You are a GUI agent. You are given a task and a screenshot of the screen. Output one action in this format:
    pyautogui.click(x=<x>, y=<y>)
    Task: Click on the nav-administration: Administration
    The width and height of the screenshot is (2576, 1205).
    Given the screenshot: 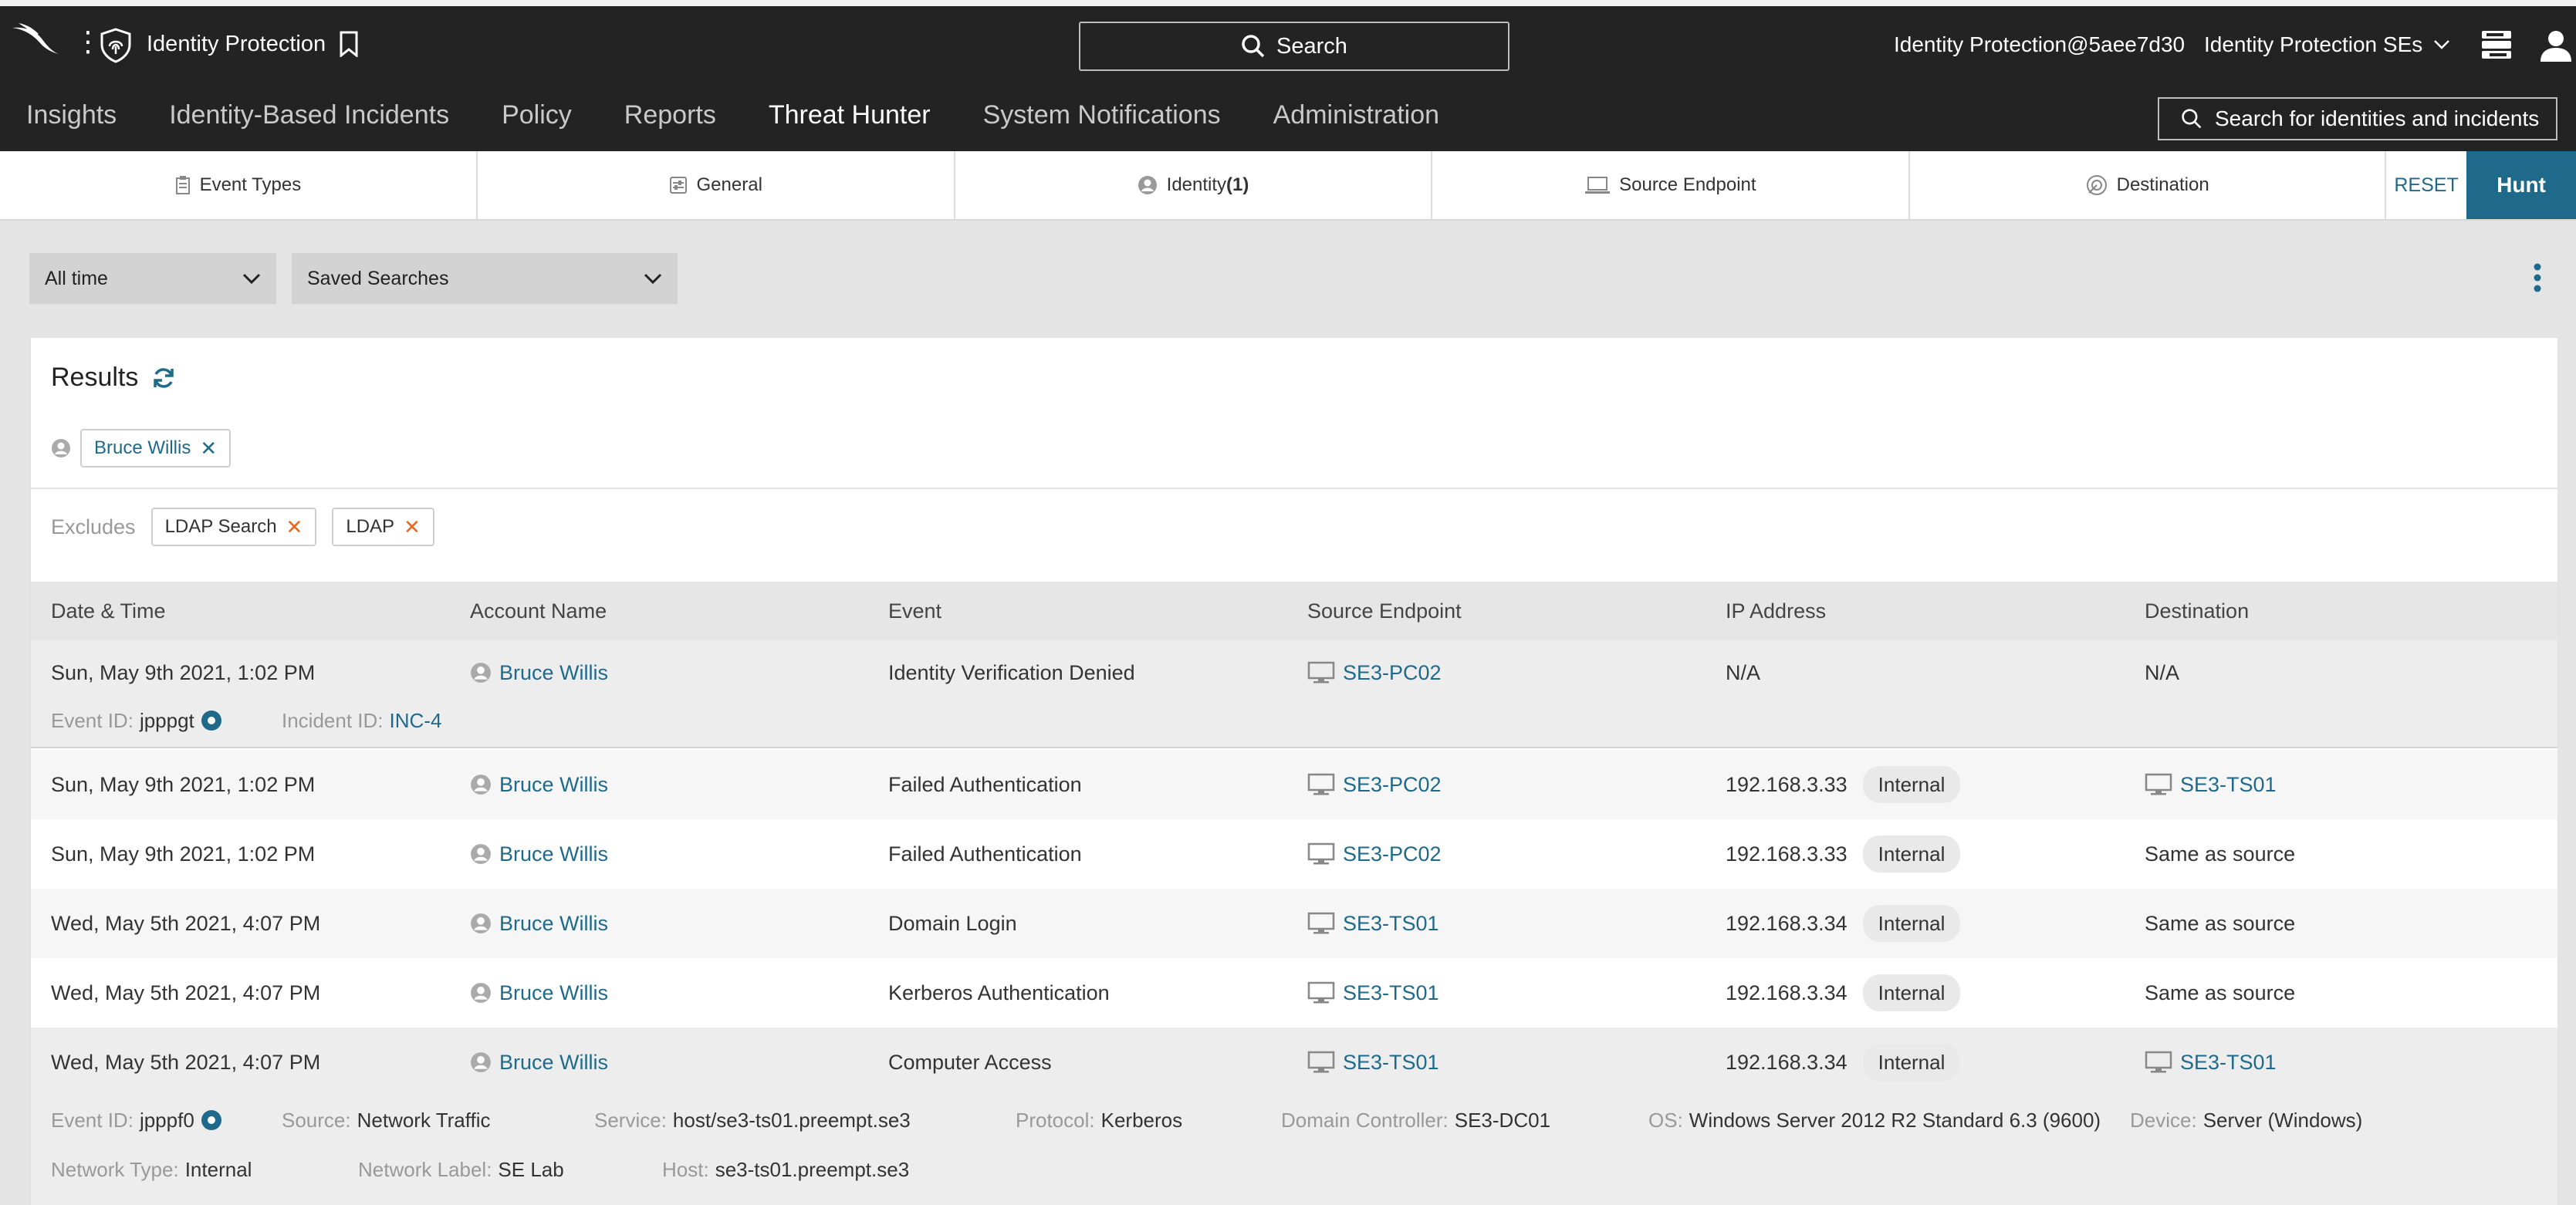 What is the action you would take?
    pyautogui.click(x=1356, y=115)
    